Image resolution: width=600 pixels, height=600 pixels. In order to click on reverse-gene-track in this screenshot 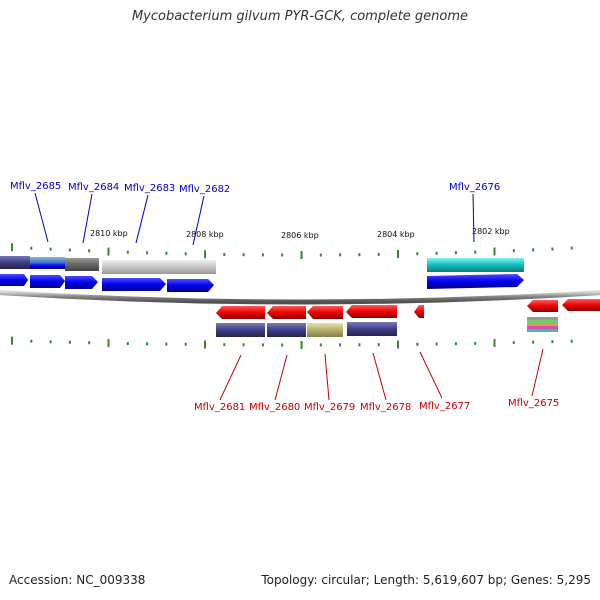, I will do `click(408, 309)`.